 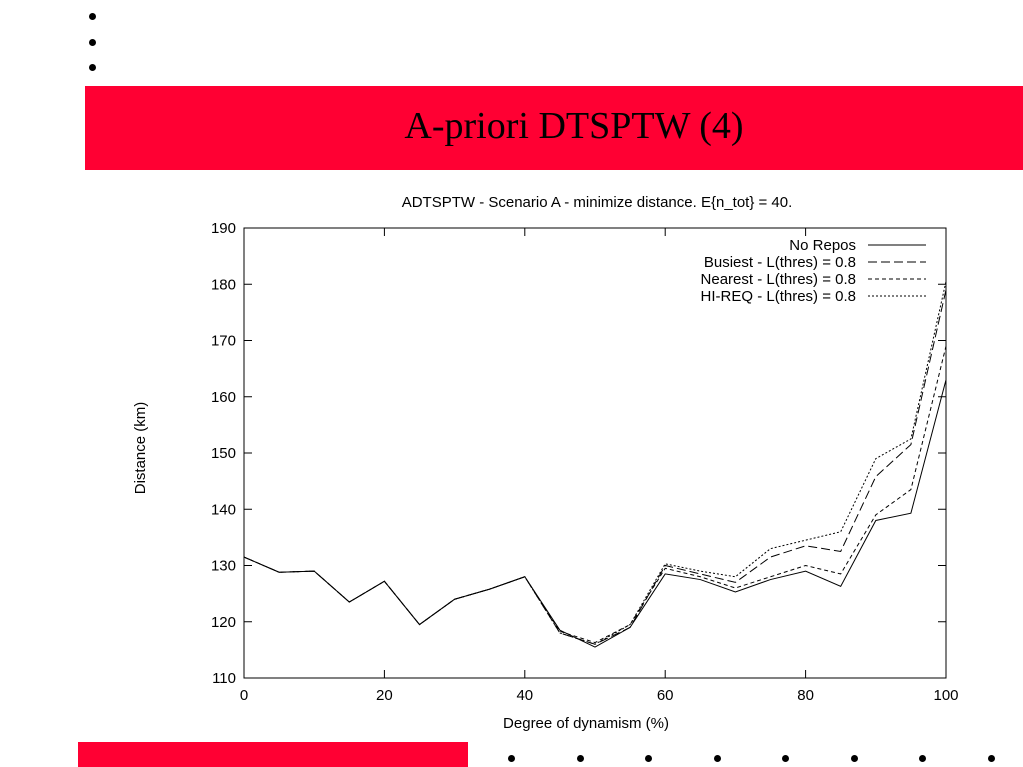 I want to click on x-tick-label: 60, so click(x=665, y=695).